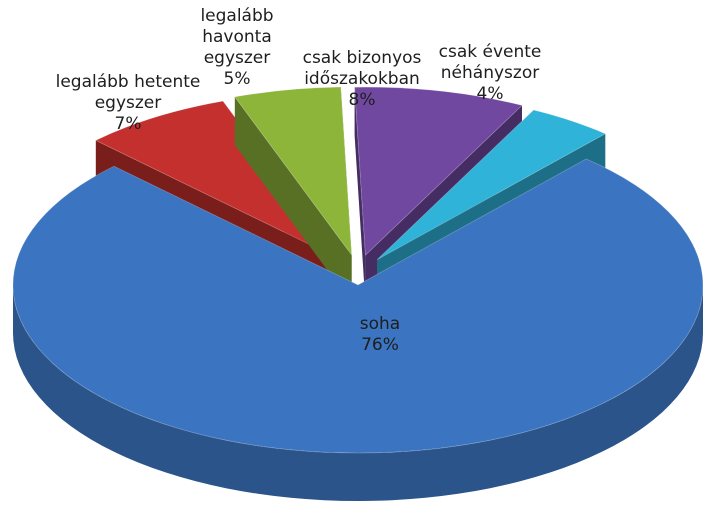 The height and width of the screenshot is (519, 715). Describe the element at coordinates (237, 79) in the screenshot. I see `value-label: 5%` at that location.